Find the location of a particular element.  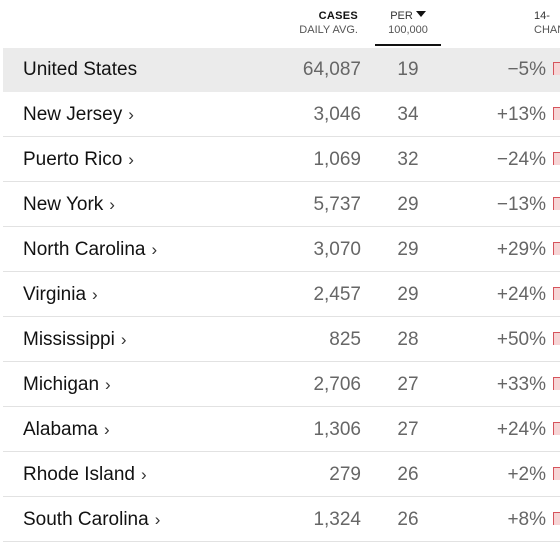

table-row: Virginia › 2,457 29 +24% is located at coordinates (281, 295).